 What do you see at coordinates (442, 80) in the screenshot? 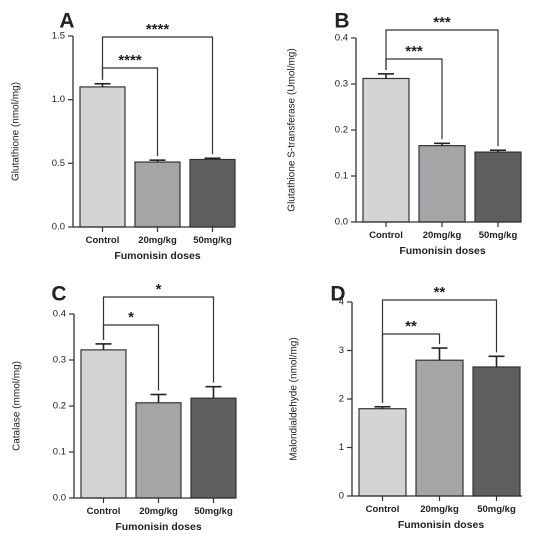
I see `significance-bracket: ***` at bounding box center [442, 80].